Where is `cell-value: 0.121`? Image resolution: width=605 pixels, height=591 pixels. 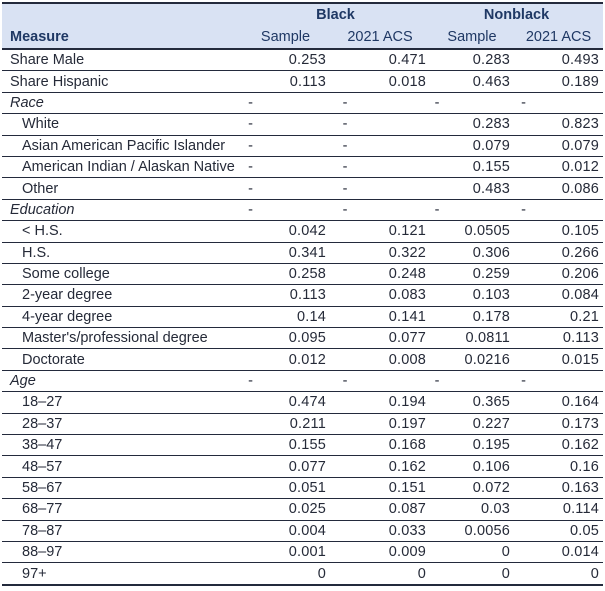
cell-value: 0.121 is located at coordinates (380, 231).